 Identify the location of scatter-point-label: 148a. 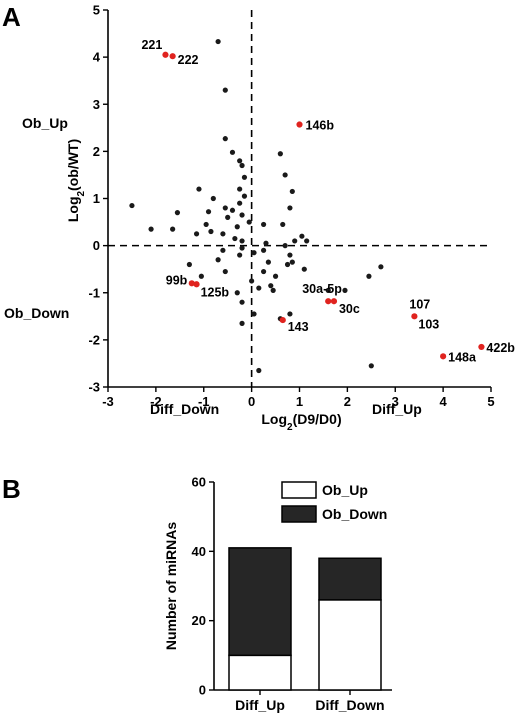
(462, 357).